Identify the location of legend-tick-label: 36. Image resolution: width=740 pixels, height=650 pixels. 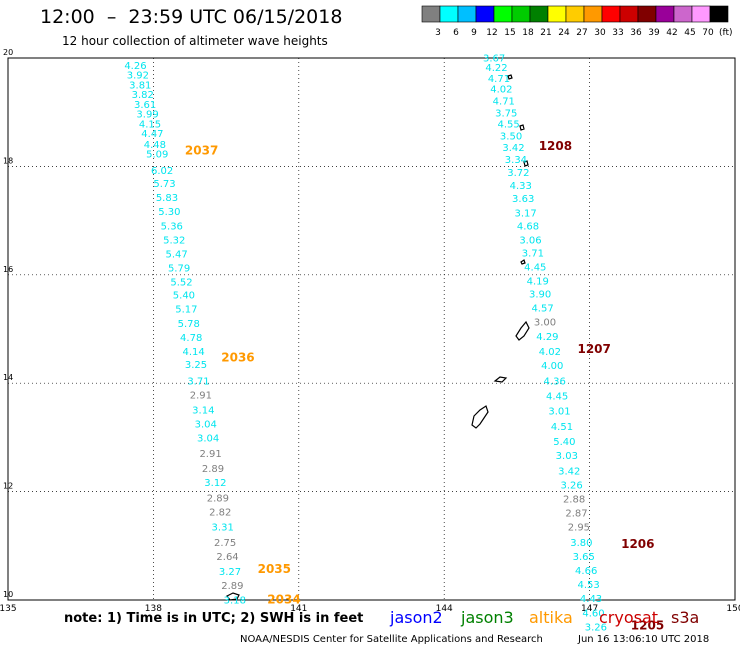
(636, 33).